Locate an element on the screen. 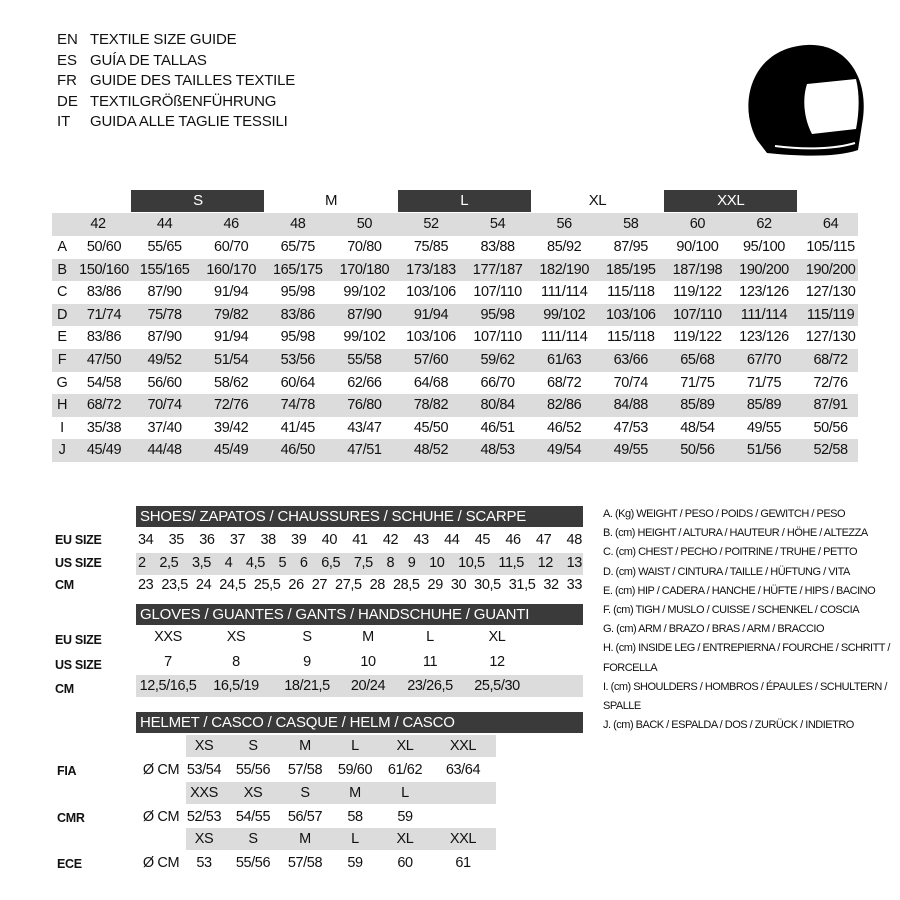 The height and width of the screenshot is (900, 900). row-label: F is located at coordinates (62, 360).